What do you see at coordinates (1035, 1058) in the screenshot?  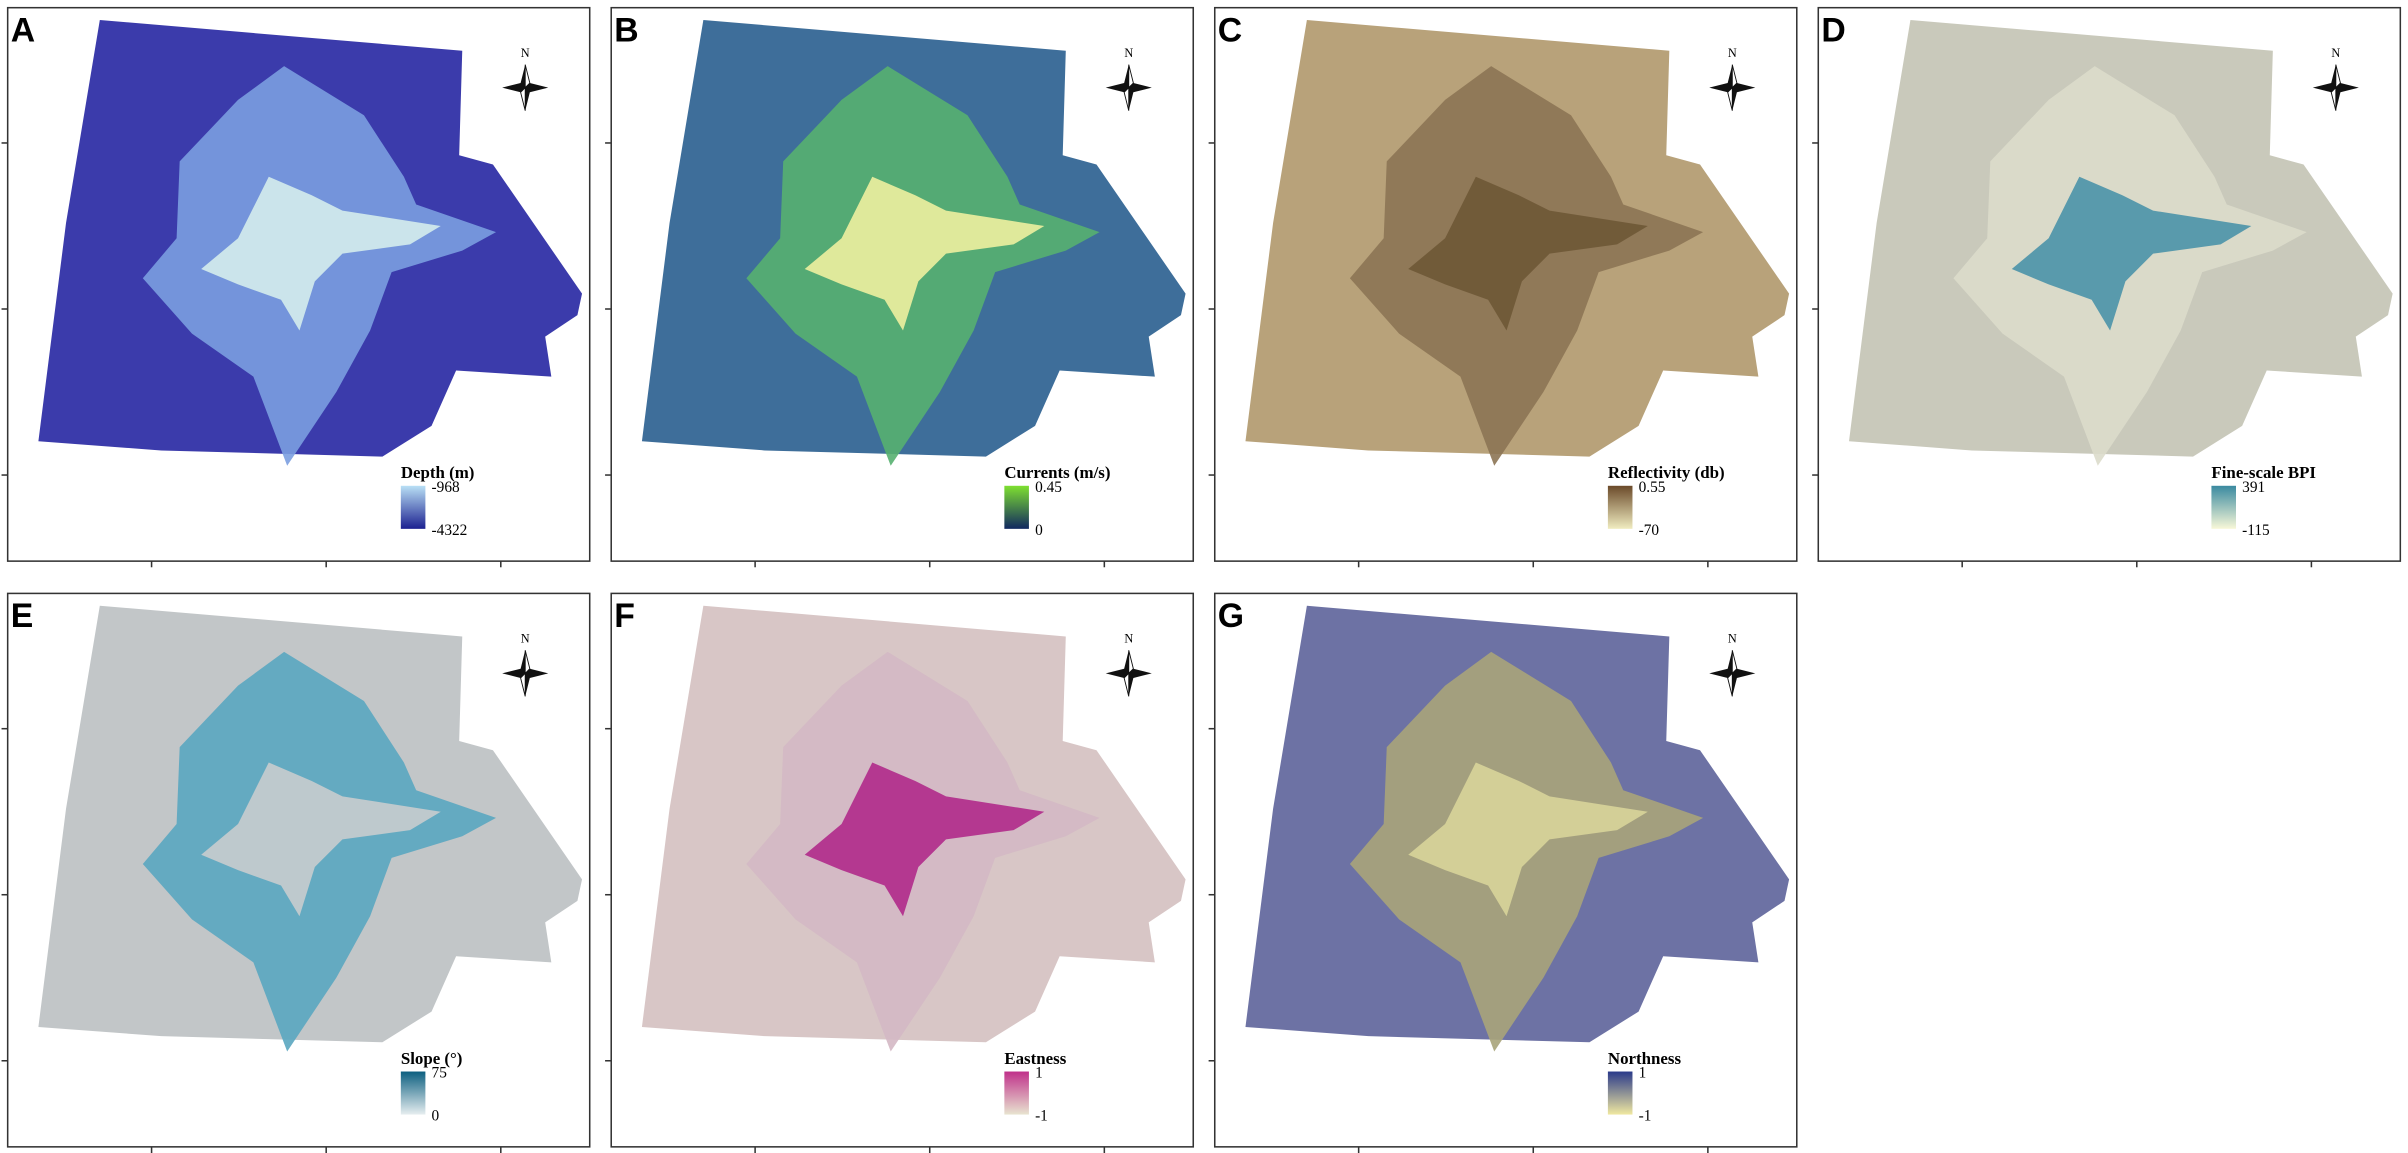 I see `legend-title: Eastness` at bounding box center [1035, 1058].